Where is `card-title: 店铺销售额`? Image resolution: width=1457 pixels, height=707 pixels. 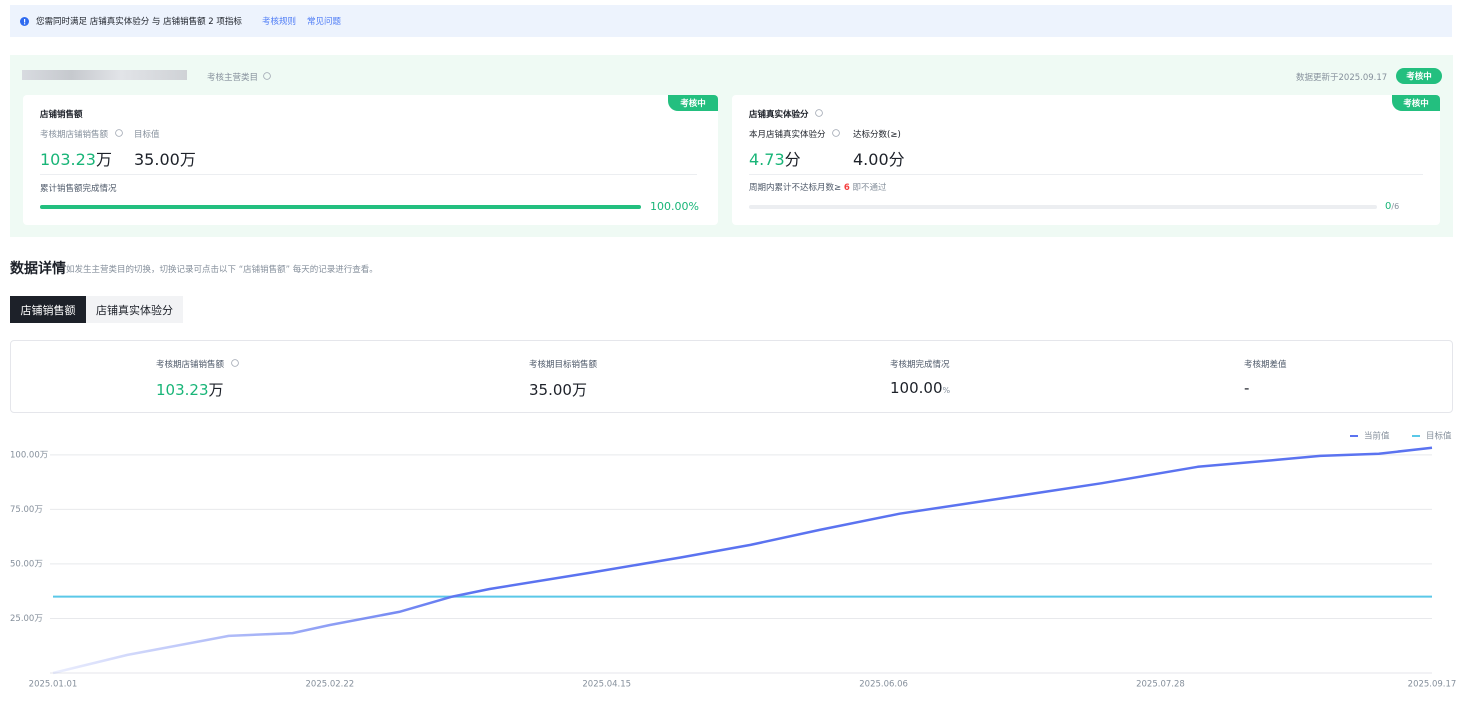 card-title: 店铺销售额 is located at coordinates (61, 115).